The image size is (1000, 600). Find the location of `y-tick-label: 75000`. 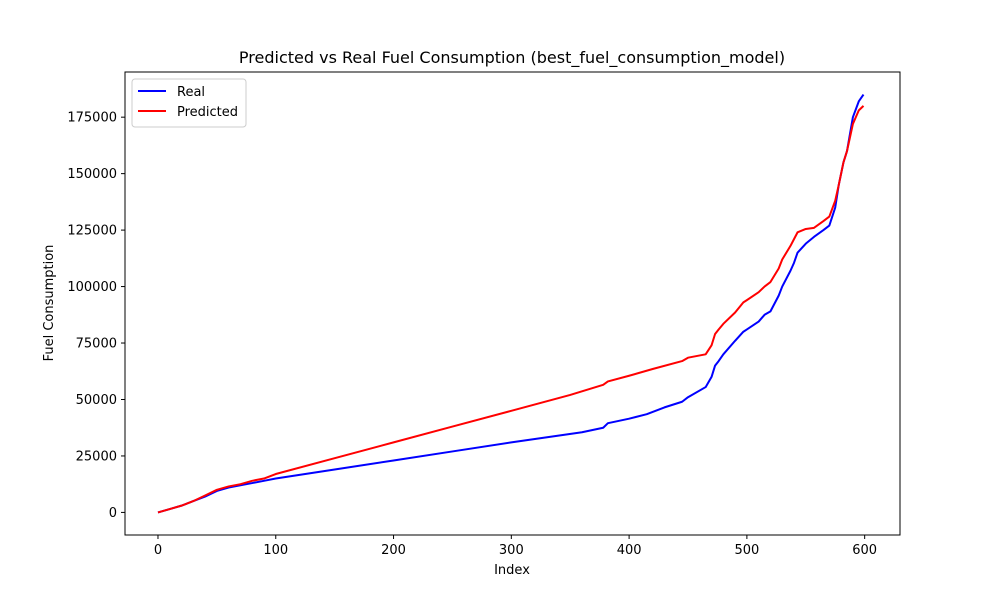

y-tick-label: 75000 is located at coordinates (96, 344).